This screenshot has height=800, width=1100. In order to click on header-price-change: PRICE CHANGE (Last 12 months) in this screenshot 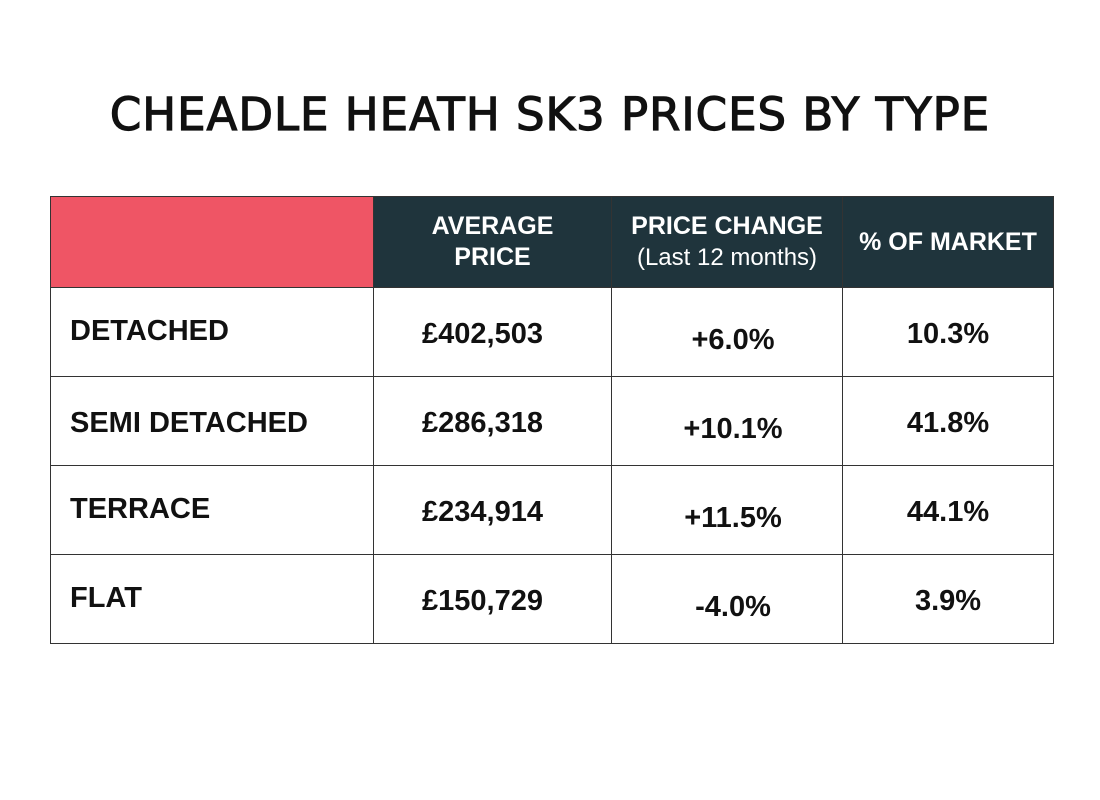, I will do `click(727, 242)`.